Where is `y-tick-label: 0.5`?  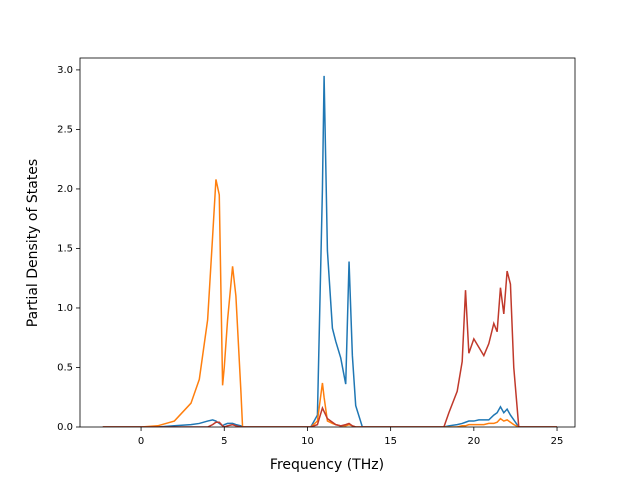 y-tick-label: 0.5 is located at coordinates (65, 367).